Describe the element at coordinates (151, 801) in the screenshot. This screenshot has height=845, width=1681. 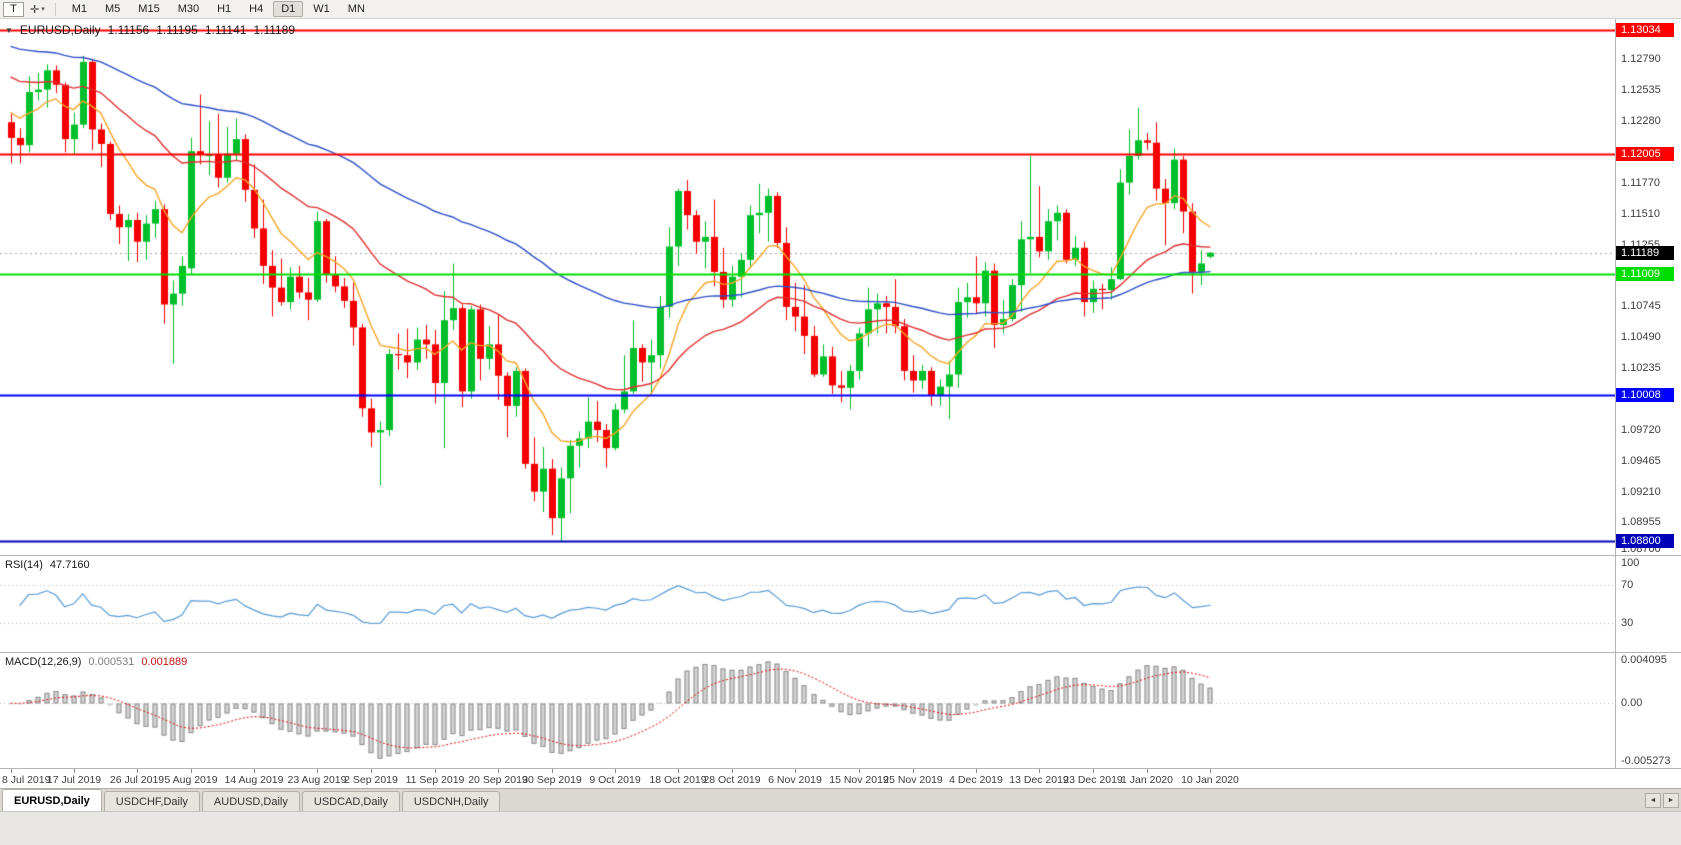
I see `chart-tab: USDCHF,Daily` at that location.